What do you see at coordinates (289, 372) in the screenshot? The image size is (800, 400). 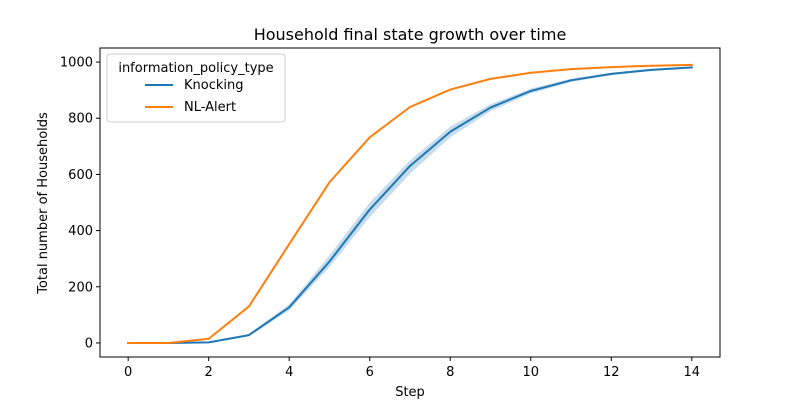 I see `x-tick-label: 4` at bounding box center [289, 372].